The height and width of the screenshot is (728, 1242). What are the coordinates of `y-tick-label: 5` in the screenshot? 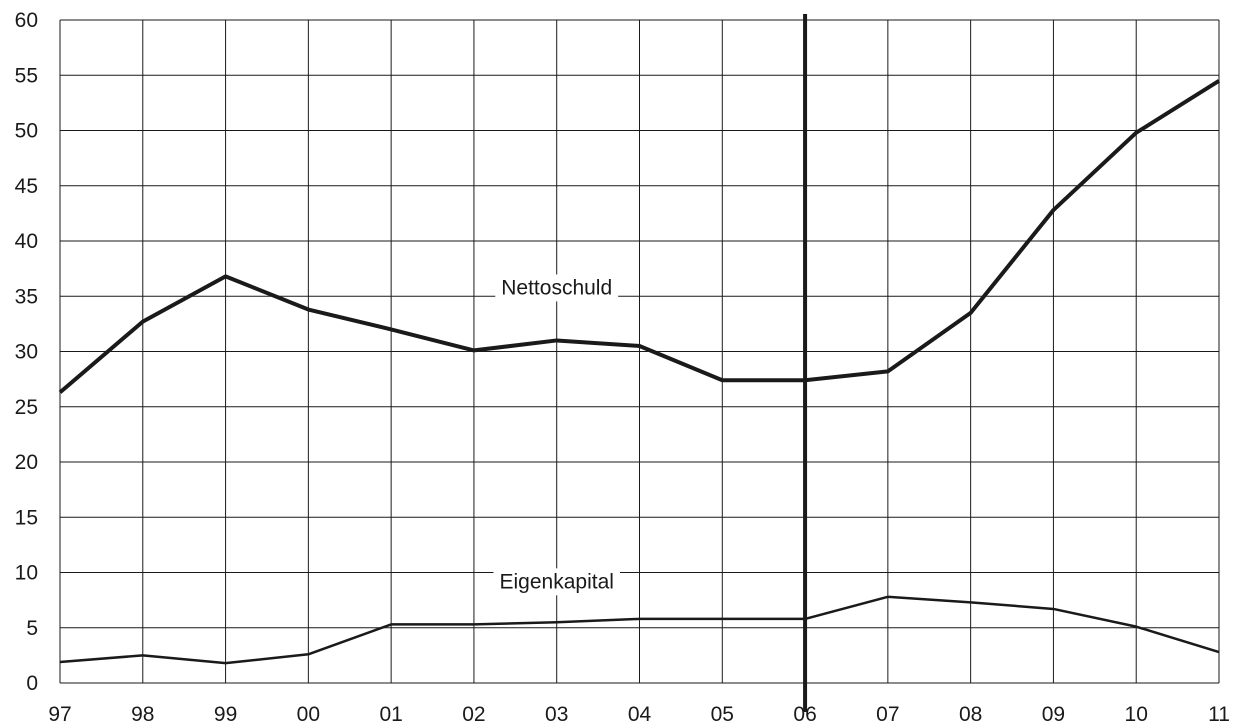 It's located at (32, 628).